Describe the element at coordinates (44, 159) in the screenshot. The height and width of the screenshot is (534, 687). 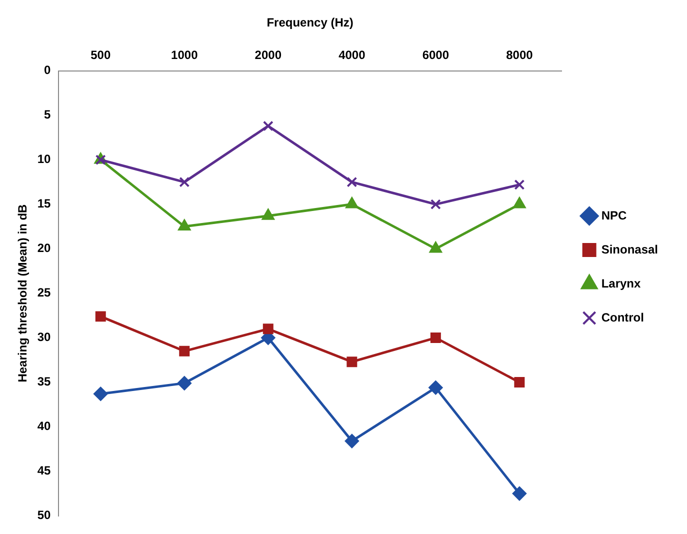
I see `y-tick-label: 10` at that location.